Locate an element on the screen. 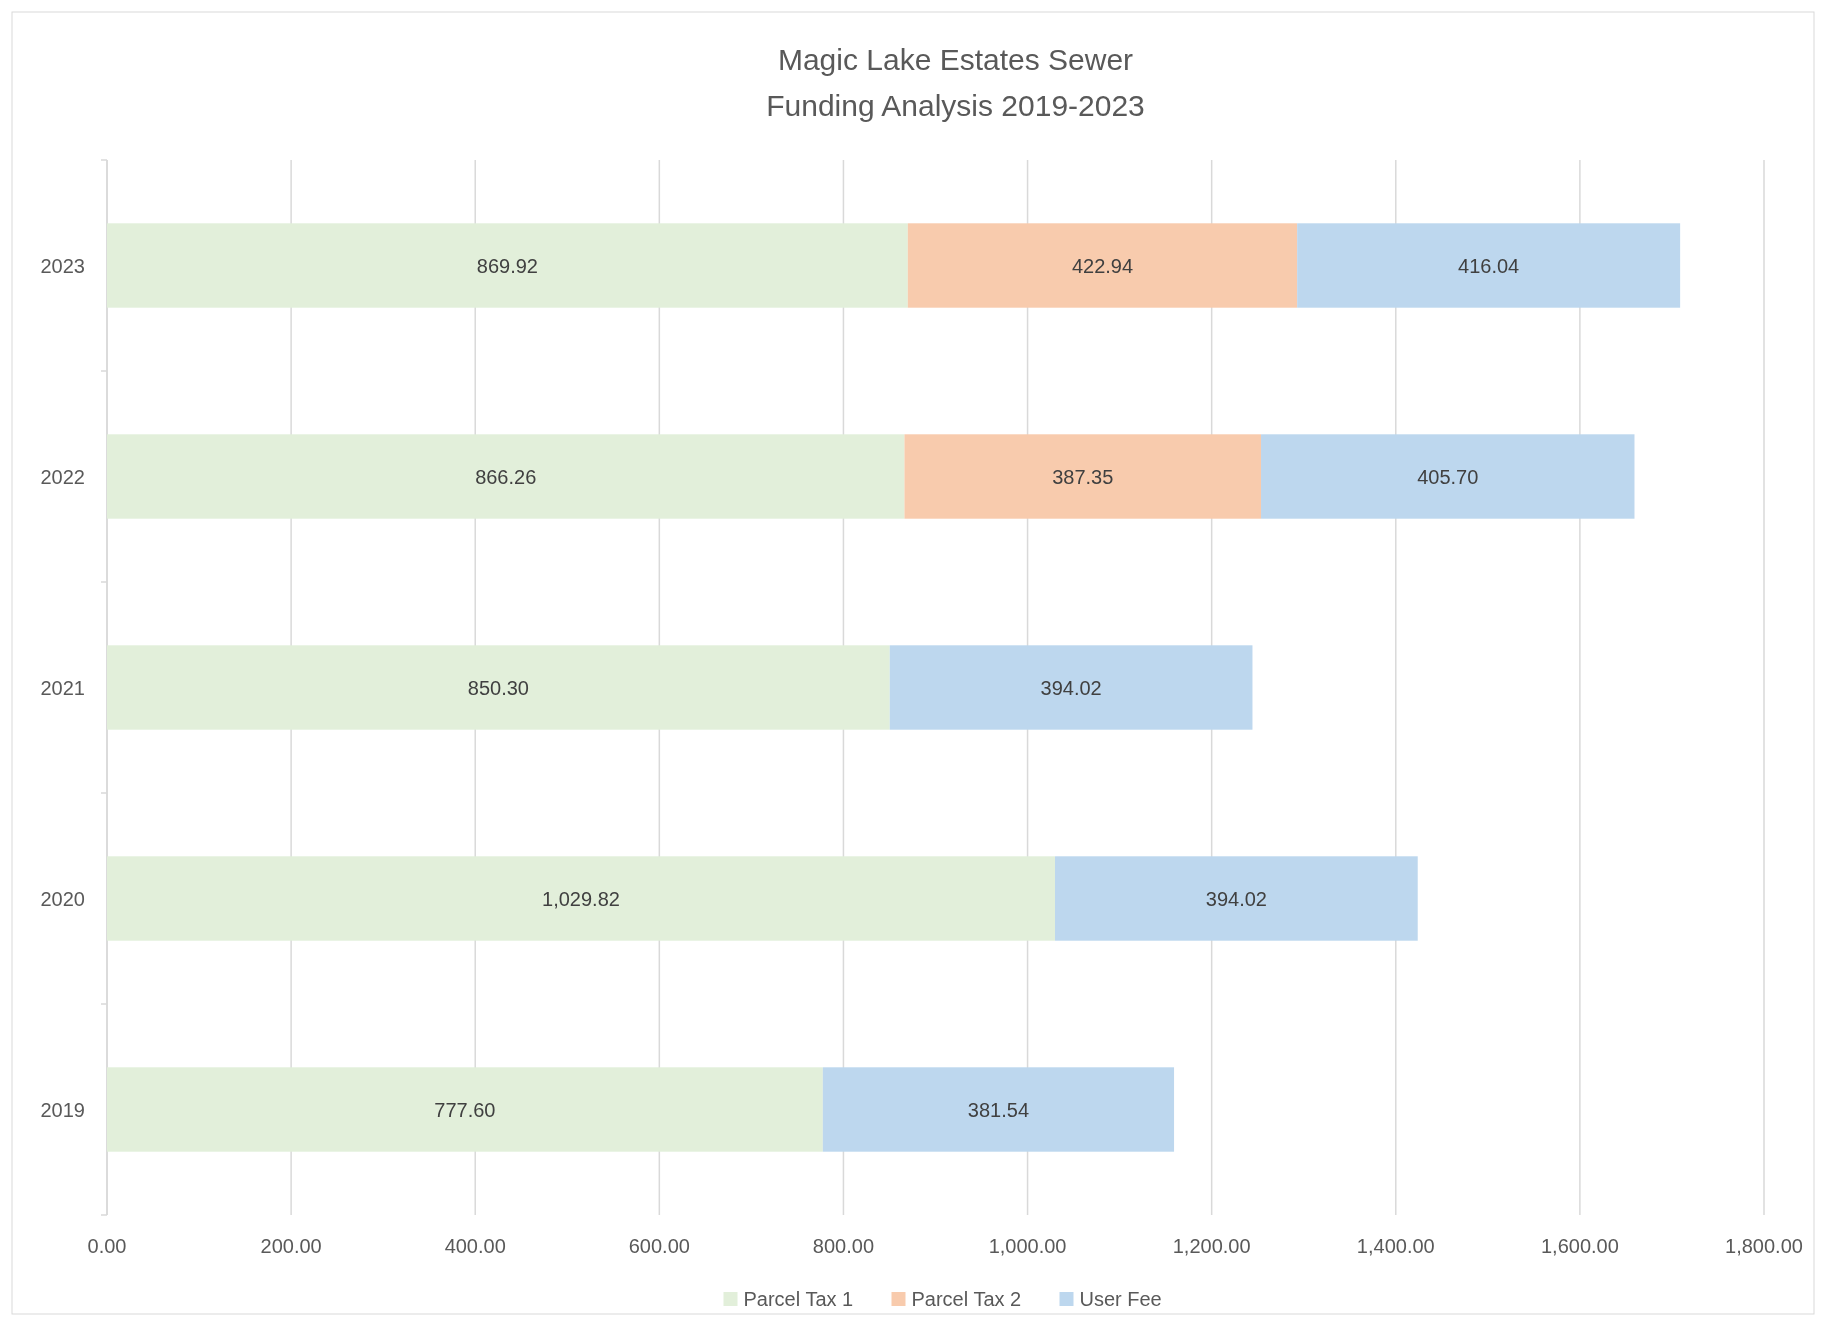 The height and width of the screenshot is (1331, 1829). data-label: 850.30 is located at coordinates (498, 687).